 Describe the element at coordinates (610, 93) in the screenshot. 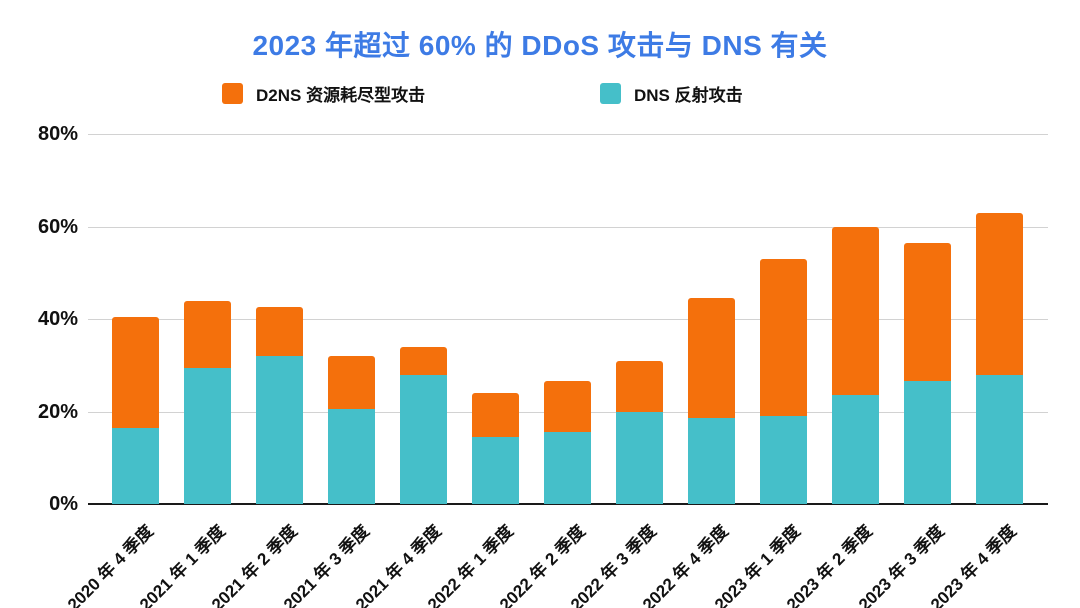

I see `legend-swatch-teal-icon` at that location.